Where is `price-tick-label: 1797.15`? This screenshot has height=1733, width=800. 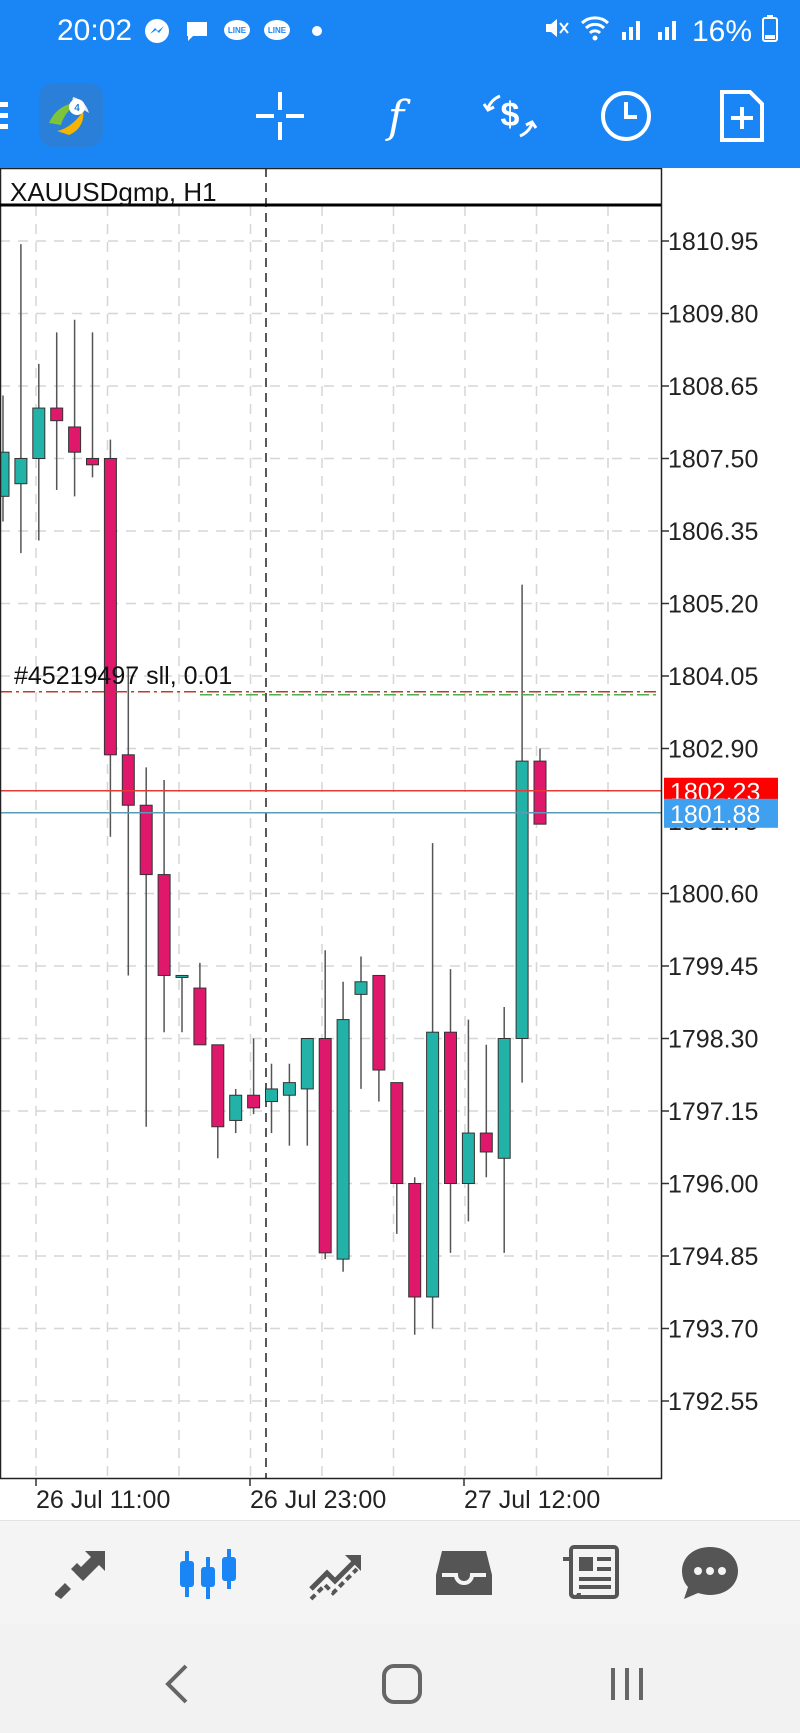
price-tick-label: 1797.15 is located at coordinates (713, 1112).